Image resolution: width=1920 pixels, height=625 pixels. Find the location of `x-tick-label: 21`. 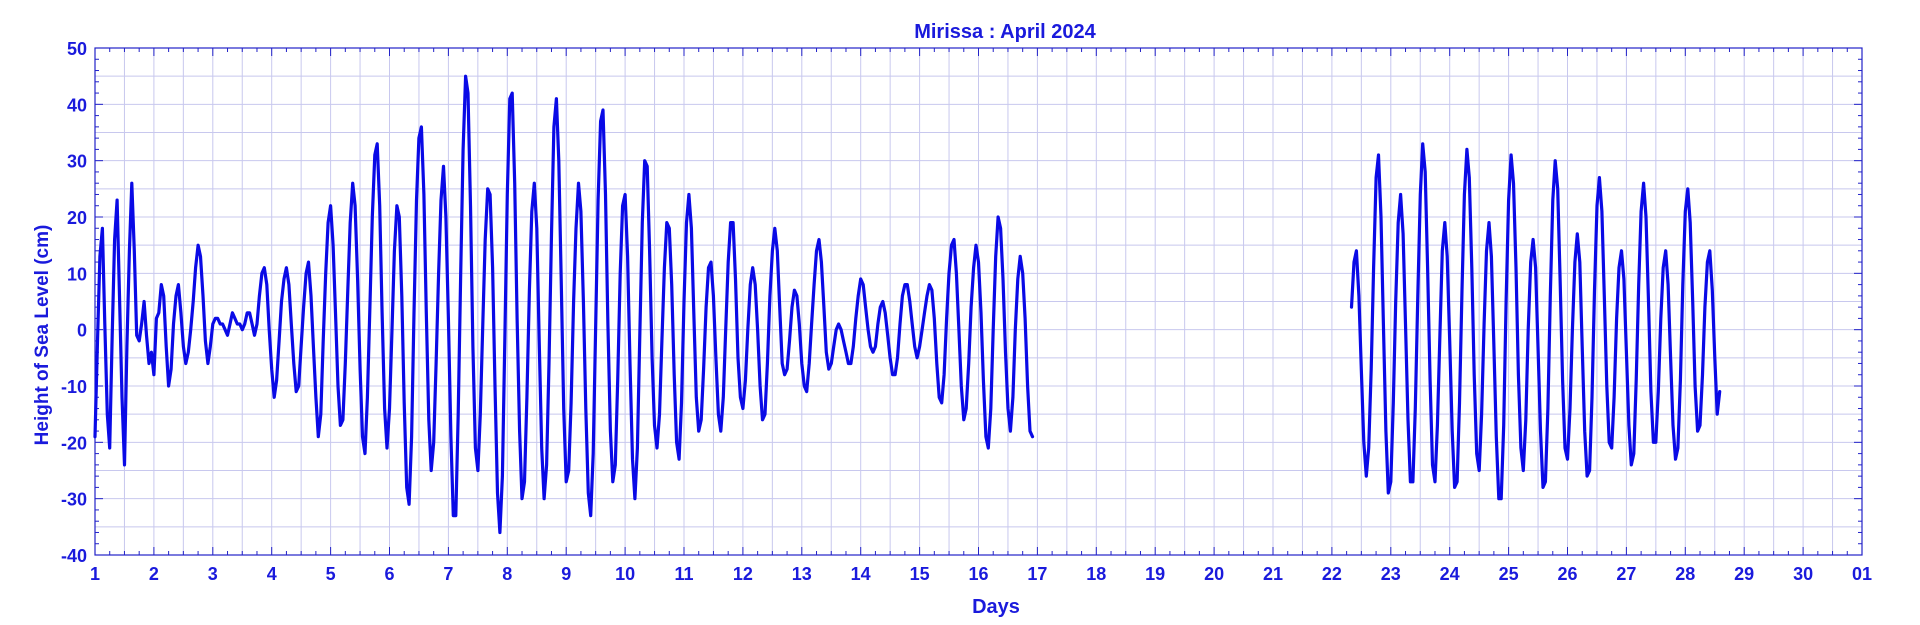

x-tick-label: 21 is located at coordinates (1273, 574).